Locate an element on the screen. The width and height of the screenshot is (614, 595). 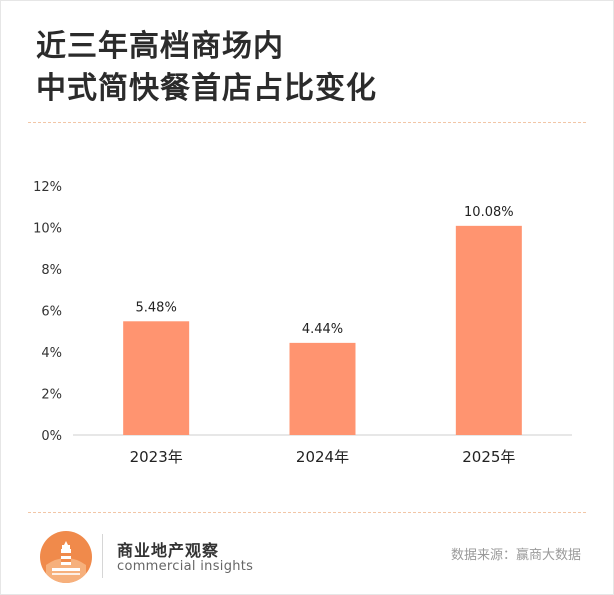
data-source: 数据来源：赢商大数据 is located at coordinates (515, 555).